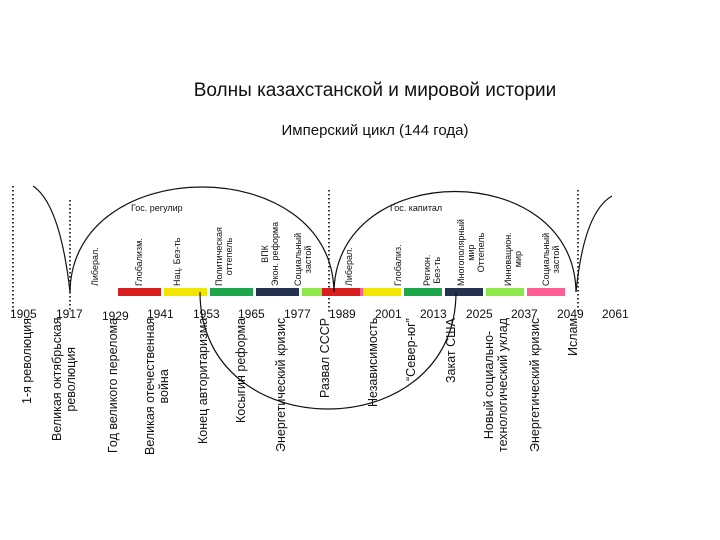  Describe the element at coordinates (303, 259) in the screenshot. I see `phase-label-left-5: Социальный застой` at that location.